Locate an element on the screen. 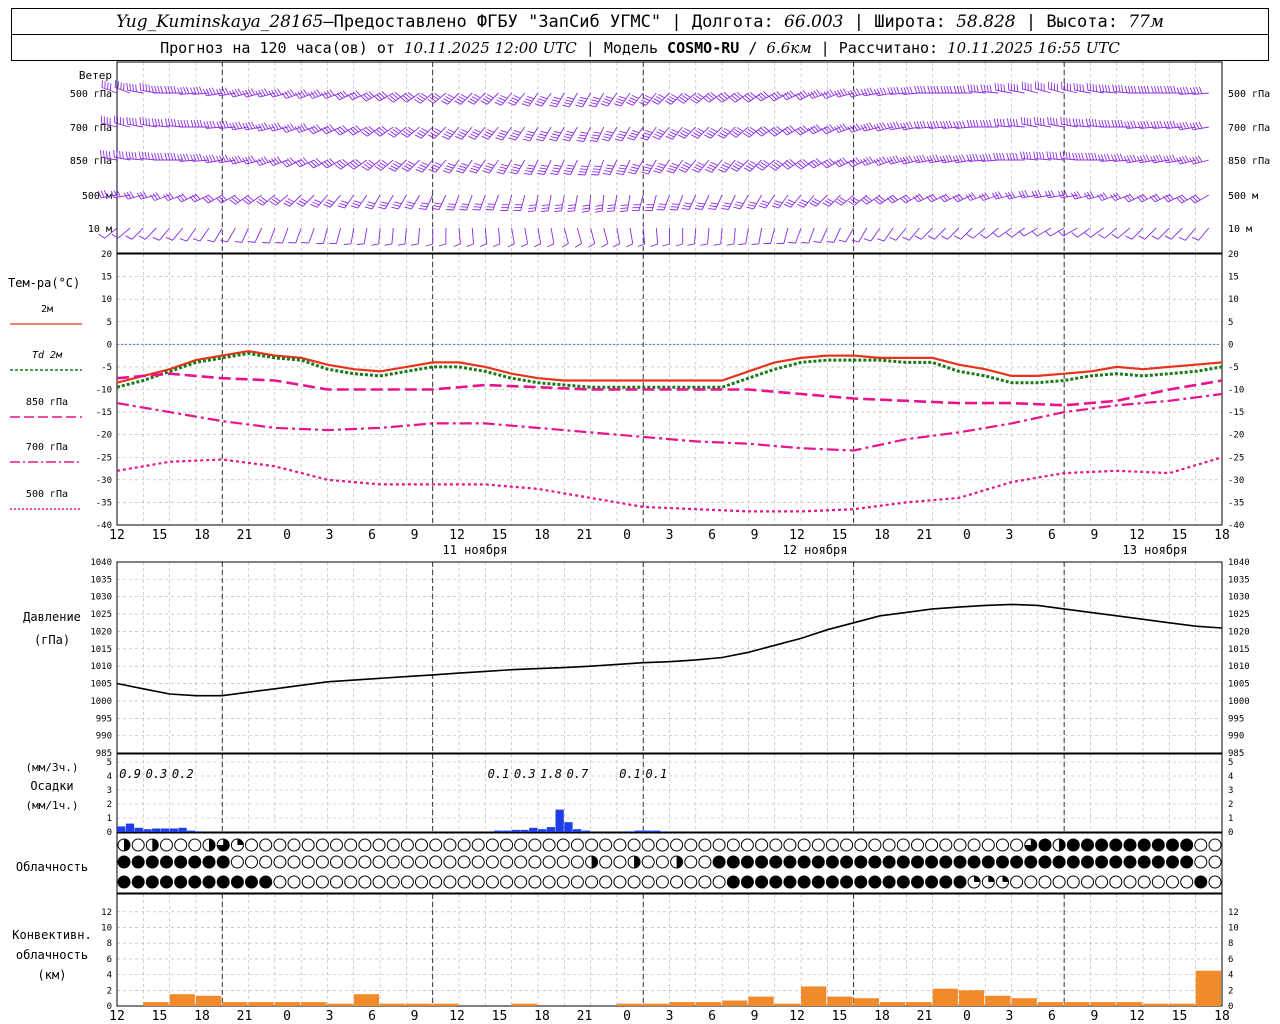  cloud-half-fill is located at coordinates (127, 845).